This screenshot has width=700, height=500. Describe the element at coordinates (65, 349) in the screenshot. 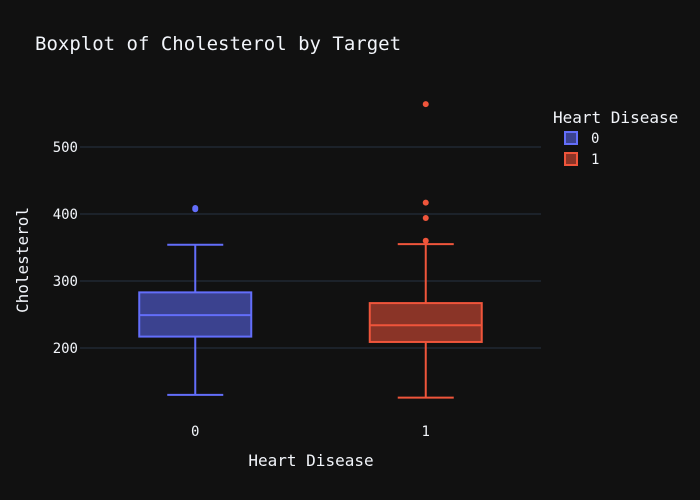

I see `y-tick-label: 200` at that location.